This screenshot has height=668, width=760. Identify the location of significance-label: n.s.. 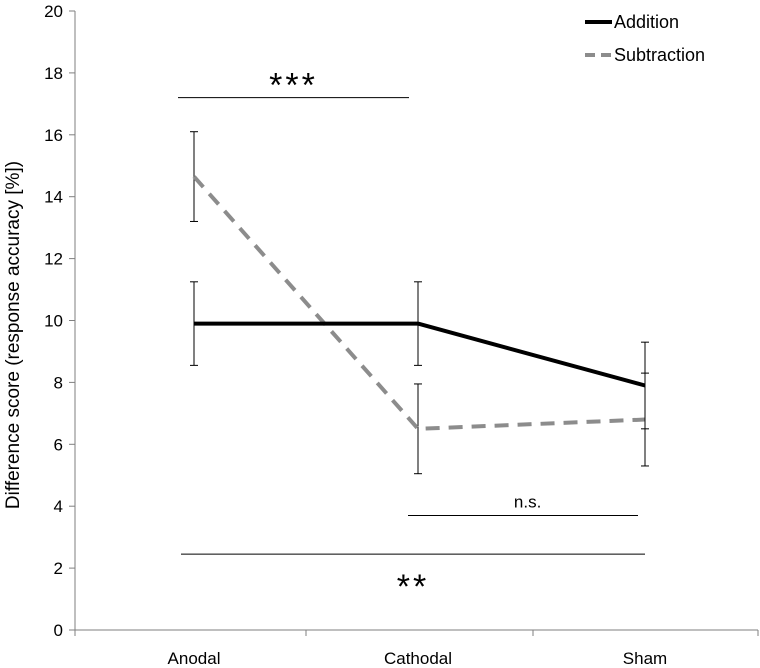
(527, 501).